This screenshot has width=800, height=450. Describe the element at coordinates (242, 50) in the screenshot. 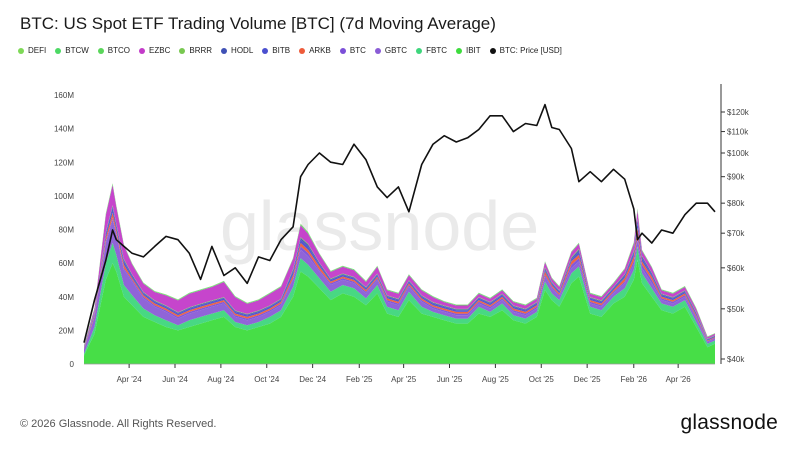

I see `legend-label: HODL` at that location.